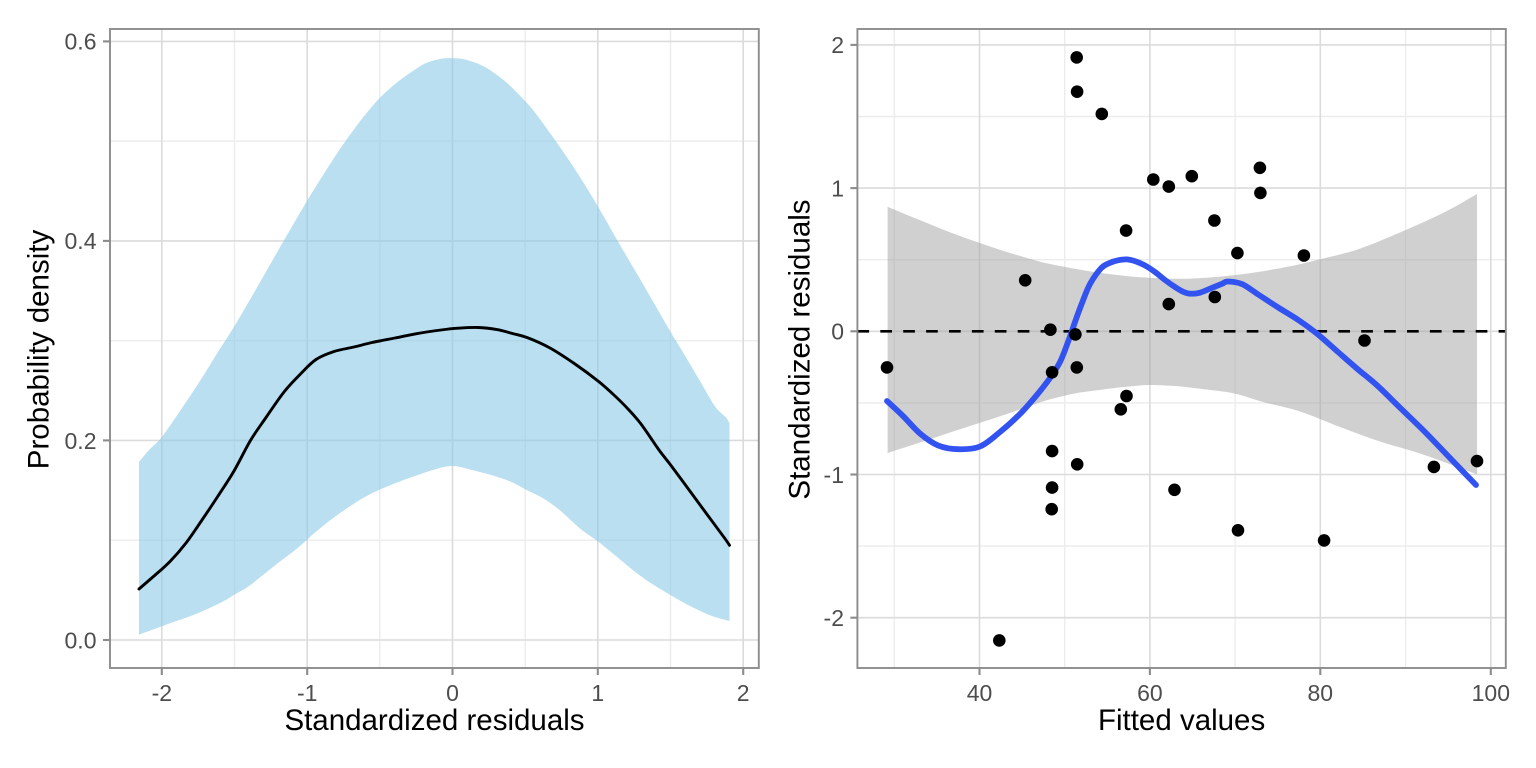 The image size is (1536, 768). Describe the element at coordinates (81, 441) in the screenshot. I see `svg-text: 0.2` at that location.